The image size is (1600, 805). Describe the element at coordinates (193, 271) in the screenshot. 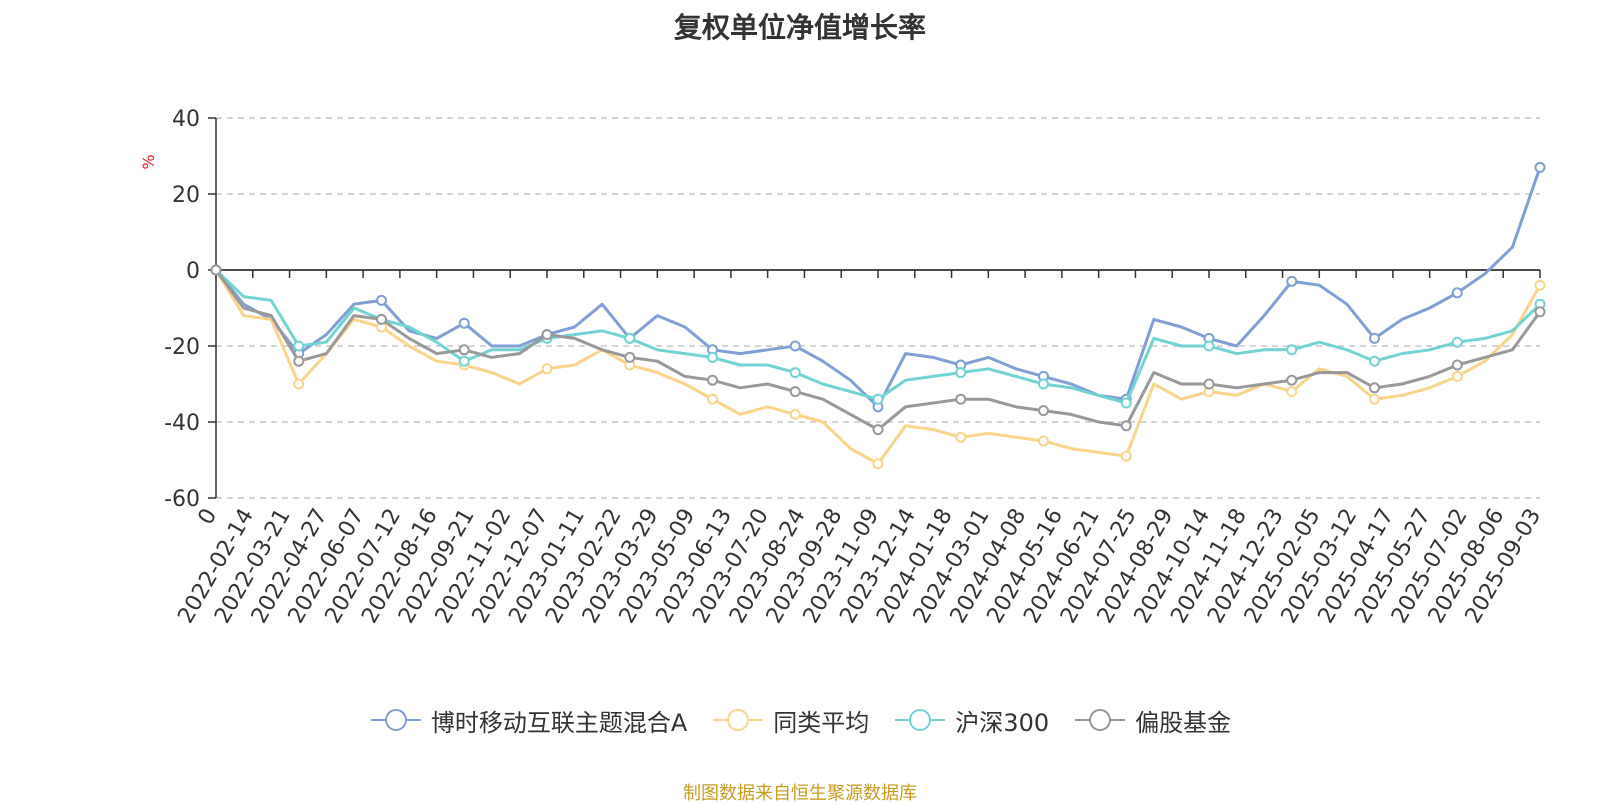

I see `y-tick-label: 0` at that location.